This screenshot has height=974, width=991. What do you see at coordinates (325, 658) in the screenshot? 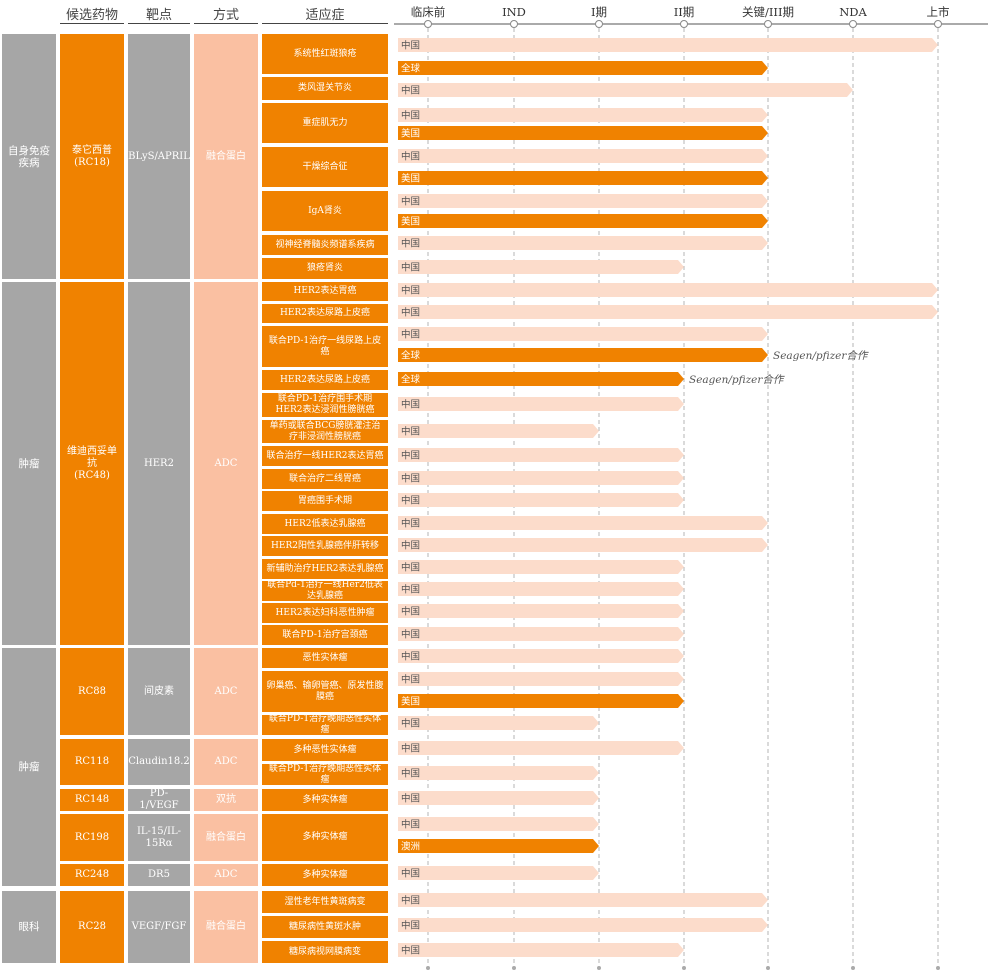
I see `indication-cell: 恶性实体瘤` at bounding box center [325, 658].